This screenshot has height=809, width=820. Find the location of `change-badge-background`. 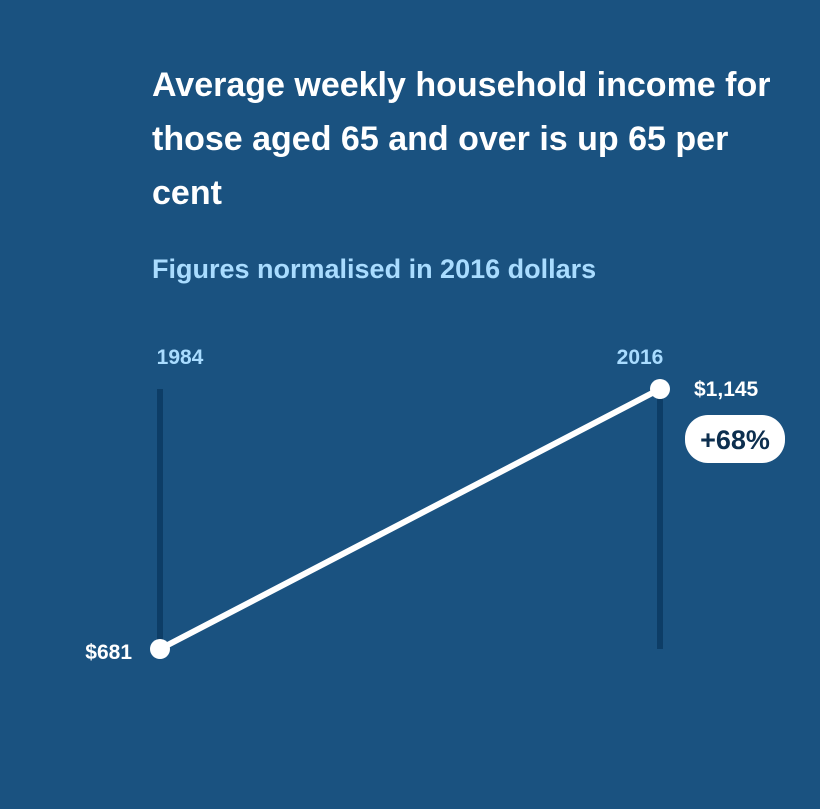

change-badge-background is located at coordinates (735, 439).